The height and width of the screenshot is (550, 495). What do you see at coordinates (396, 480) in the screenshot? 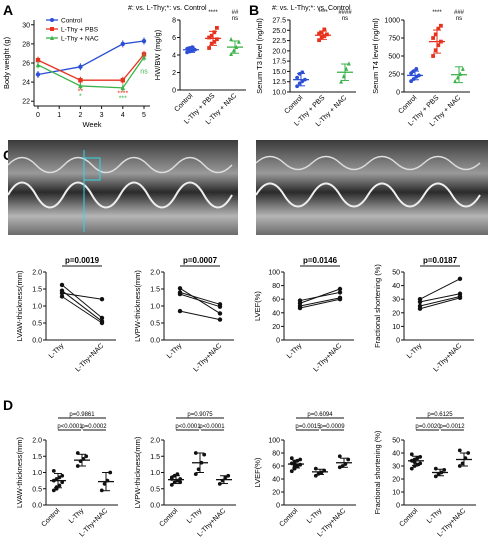
I see `group3-ytick-label: 20` at bounding box center [396, 480].